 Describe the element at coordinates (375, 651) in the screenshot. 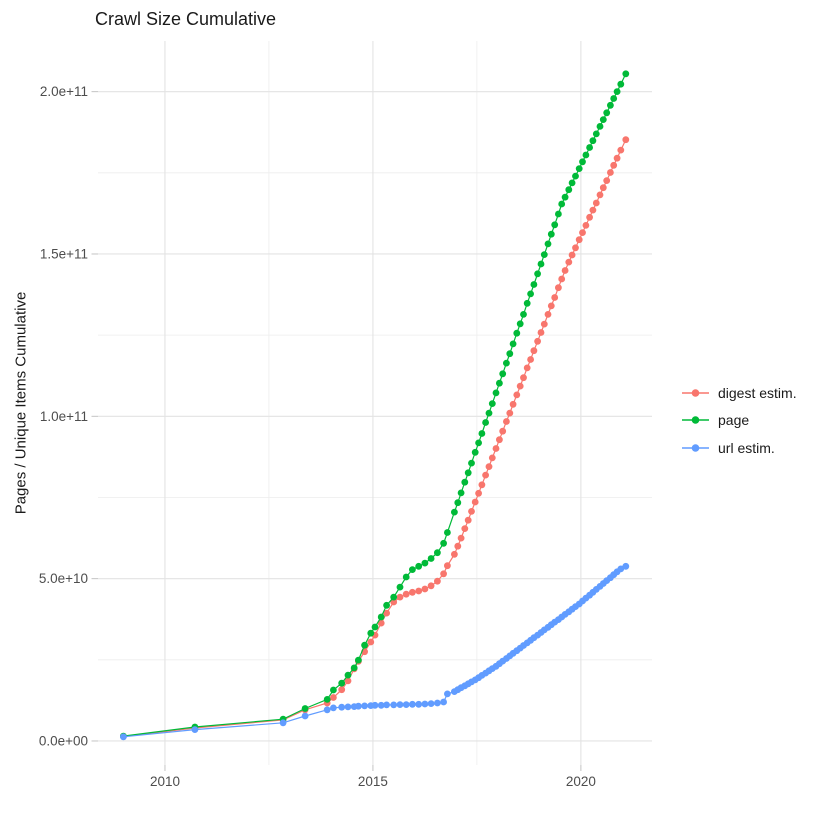

I see `series-line-url-estim` at that location.